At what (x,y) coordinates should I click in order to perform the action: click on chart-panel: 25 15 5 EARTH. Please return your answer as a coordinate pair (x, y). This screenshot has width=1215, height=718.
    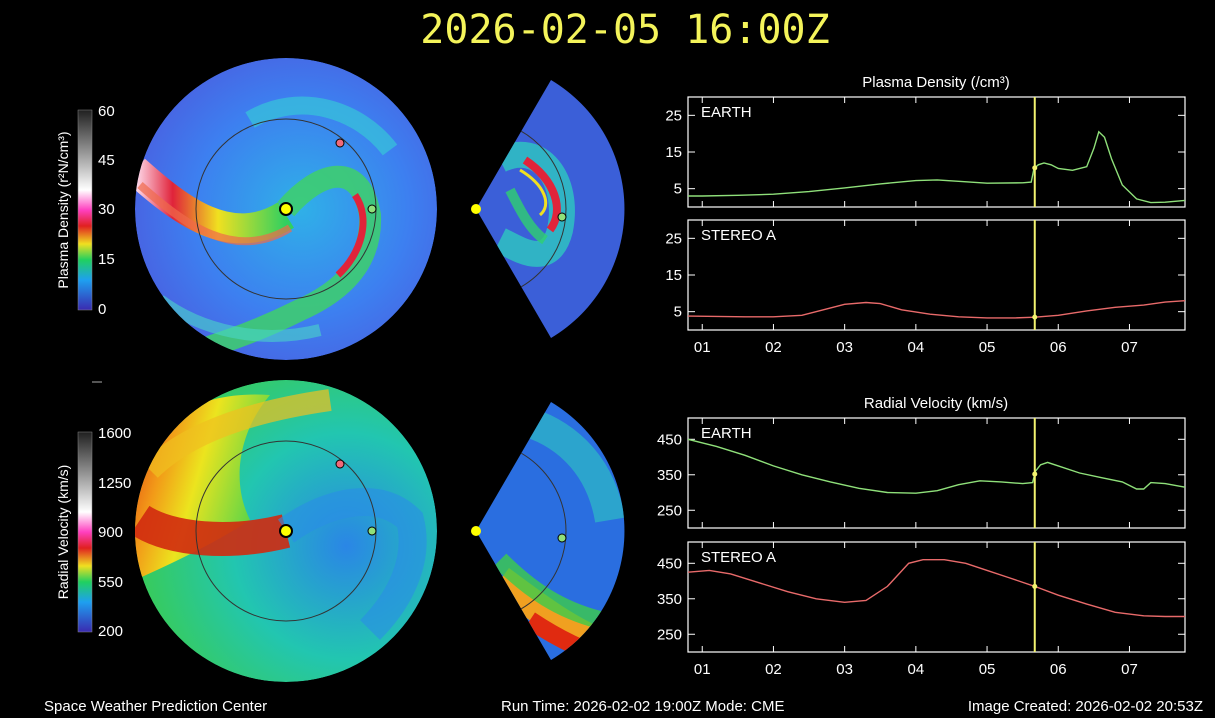
    Looking at the image, I should click on (925, 152).